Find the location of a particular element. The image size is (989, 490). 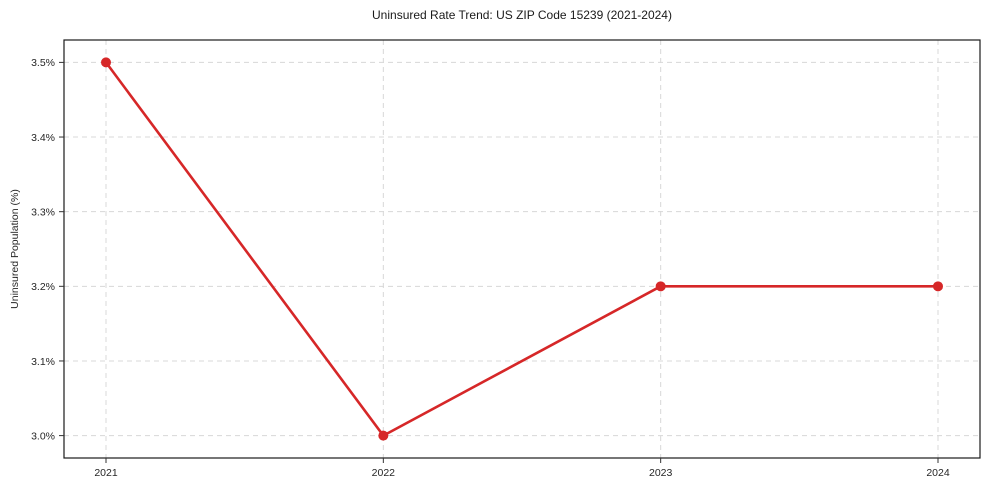

y-tick-label: 3.5% is located at coordinates (43, 63).